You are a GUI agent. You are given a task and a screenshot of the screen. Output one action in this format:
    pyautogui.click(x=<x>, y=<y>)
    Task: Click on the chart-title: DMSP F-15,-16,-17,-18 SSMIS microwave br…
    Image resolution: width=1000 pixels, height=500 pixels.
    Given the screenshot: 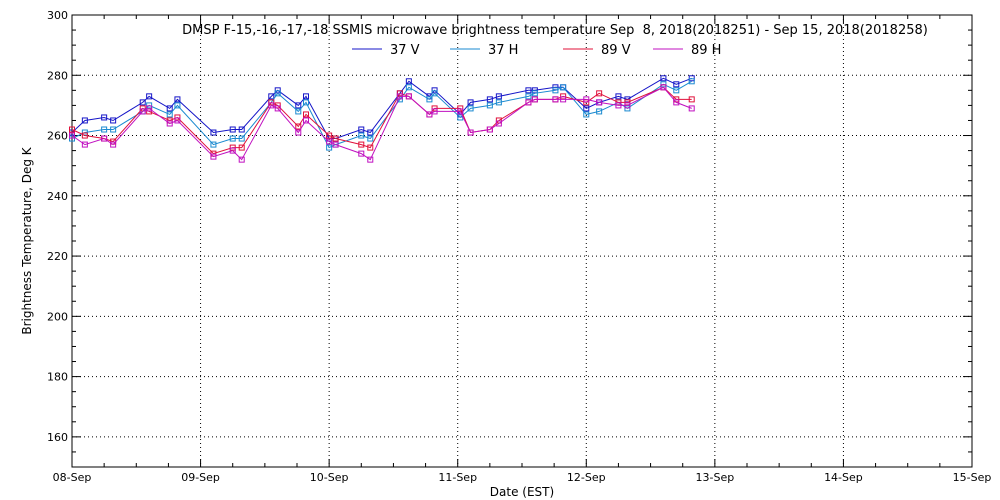 What is the action you would take?
    pyautogui.click(x=555, y=30)
    